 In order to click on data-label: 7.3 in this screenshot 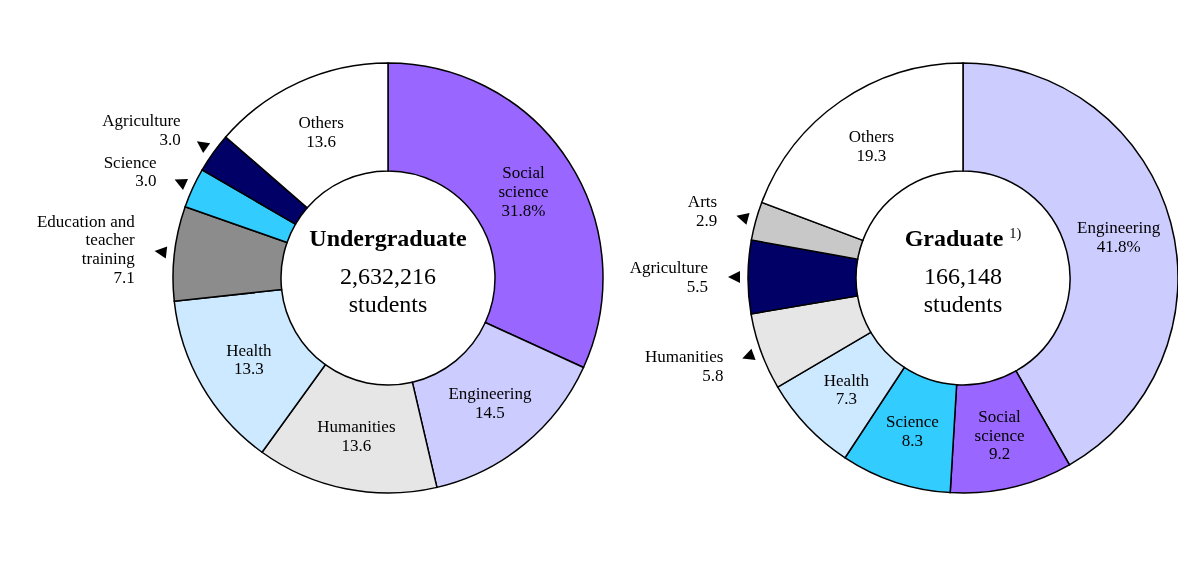, I will do `click(846, 399)`.